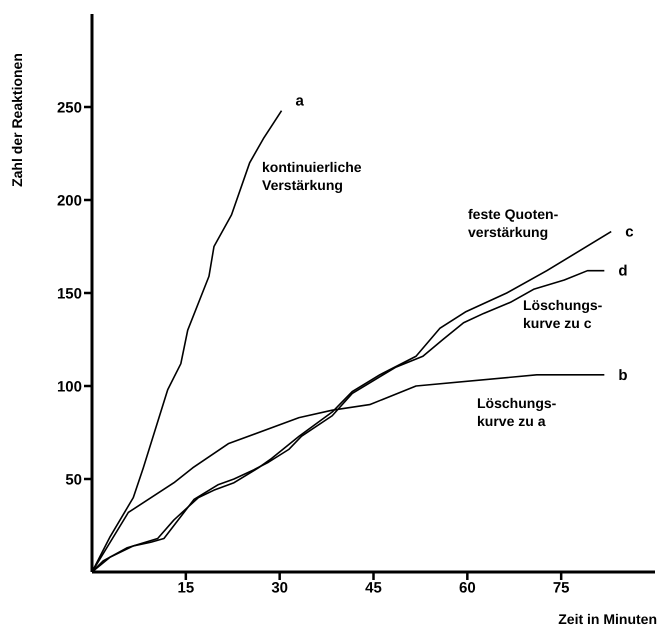 Image resolution: width=660 pixels, height=632 pixels. Describe the element at coordinates (69, 387) in the screenshot. I see `y-tick-label: 100` at that location.